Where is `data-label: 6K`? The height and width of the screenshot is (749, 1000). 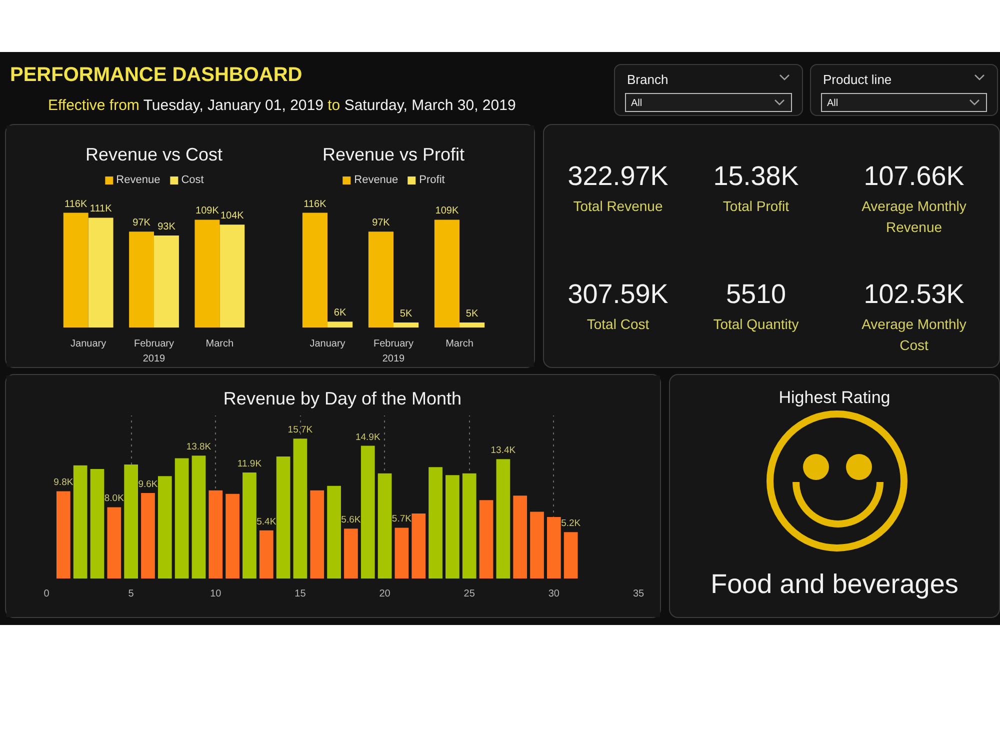
data-label: 6K is located at coordinates (340, 313).